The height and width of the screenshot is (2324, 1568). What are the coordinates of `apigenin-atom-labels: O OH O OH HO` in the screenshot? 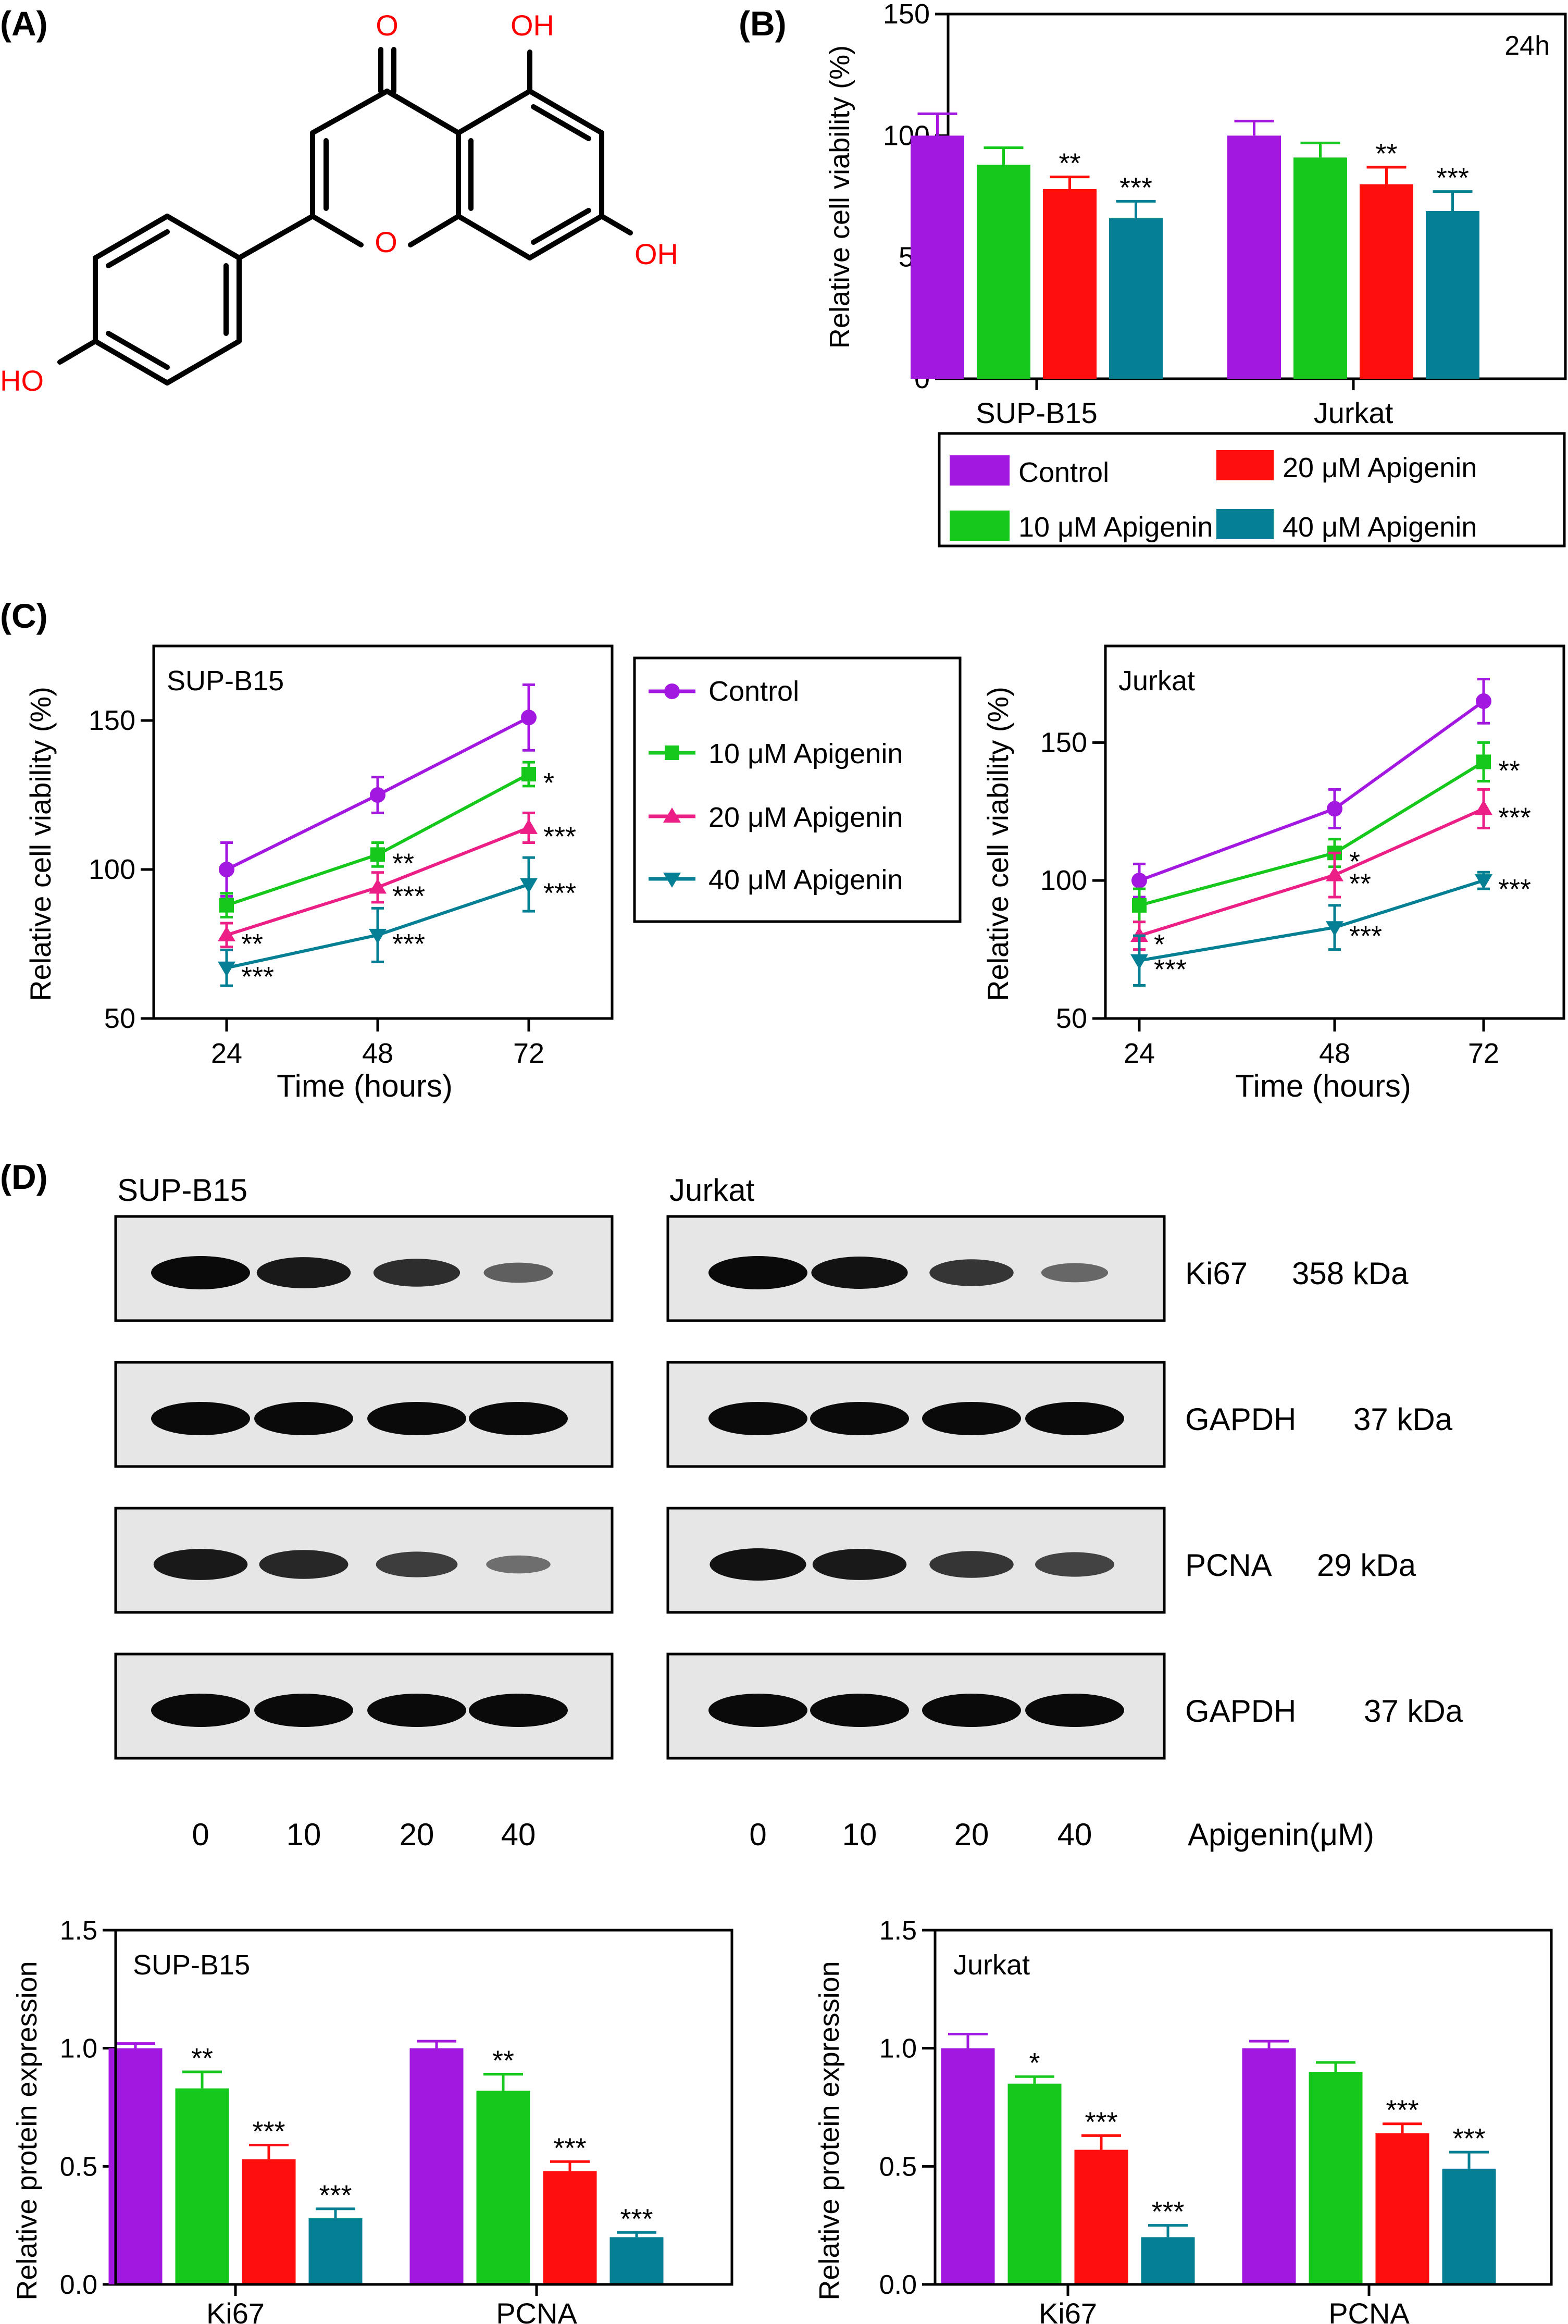 It's located at (339, 203).